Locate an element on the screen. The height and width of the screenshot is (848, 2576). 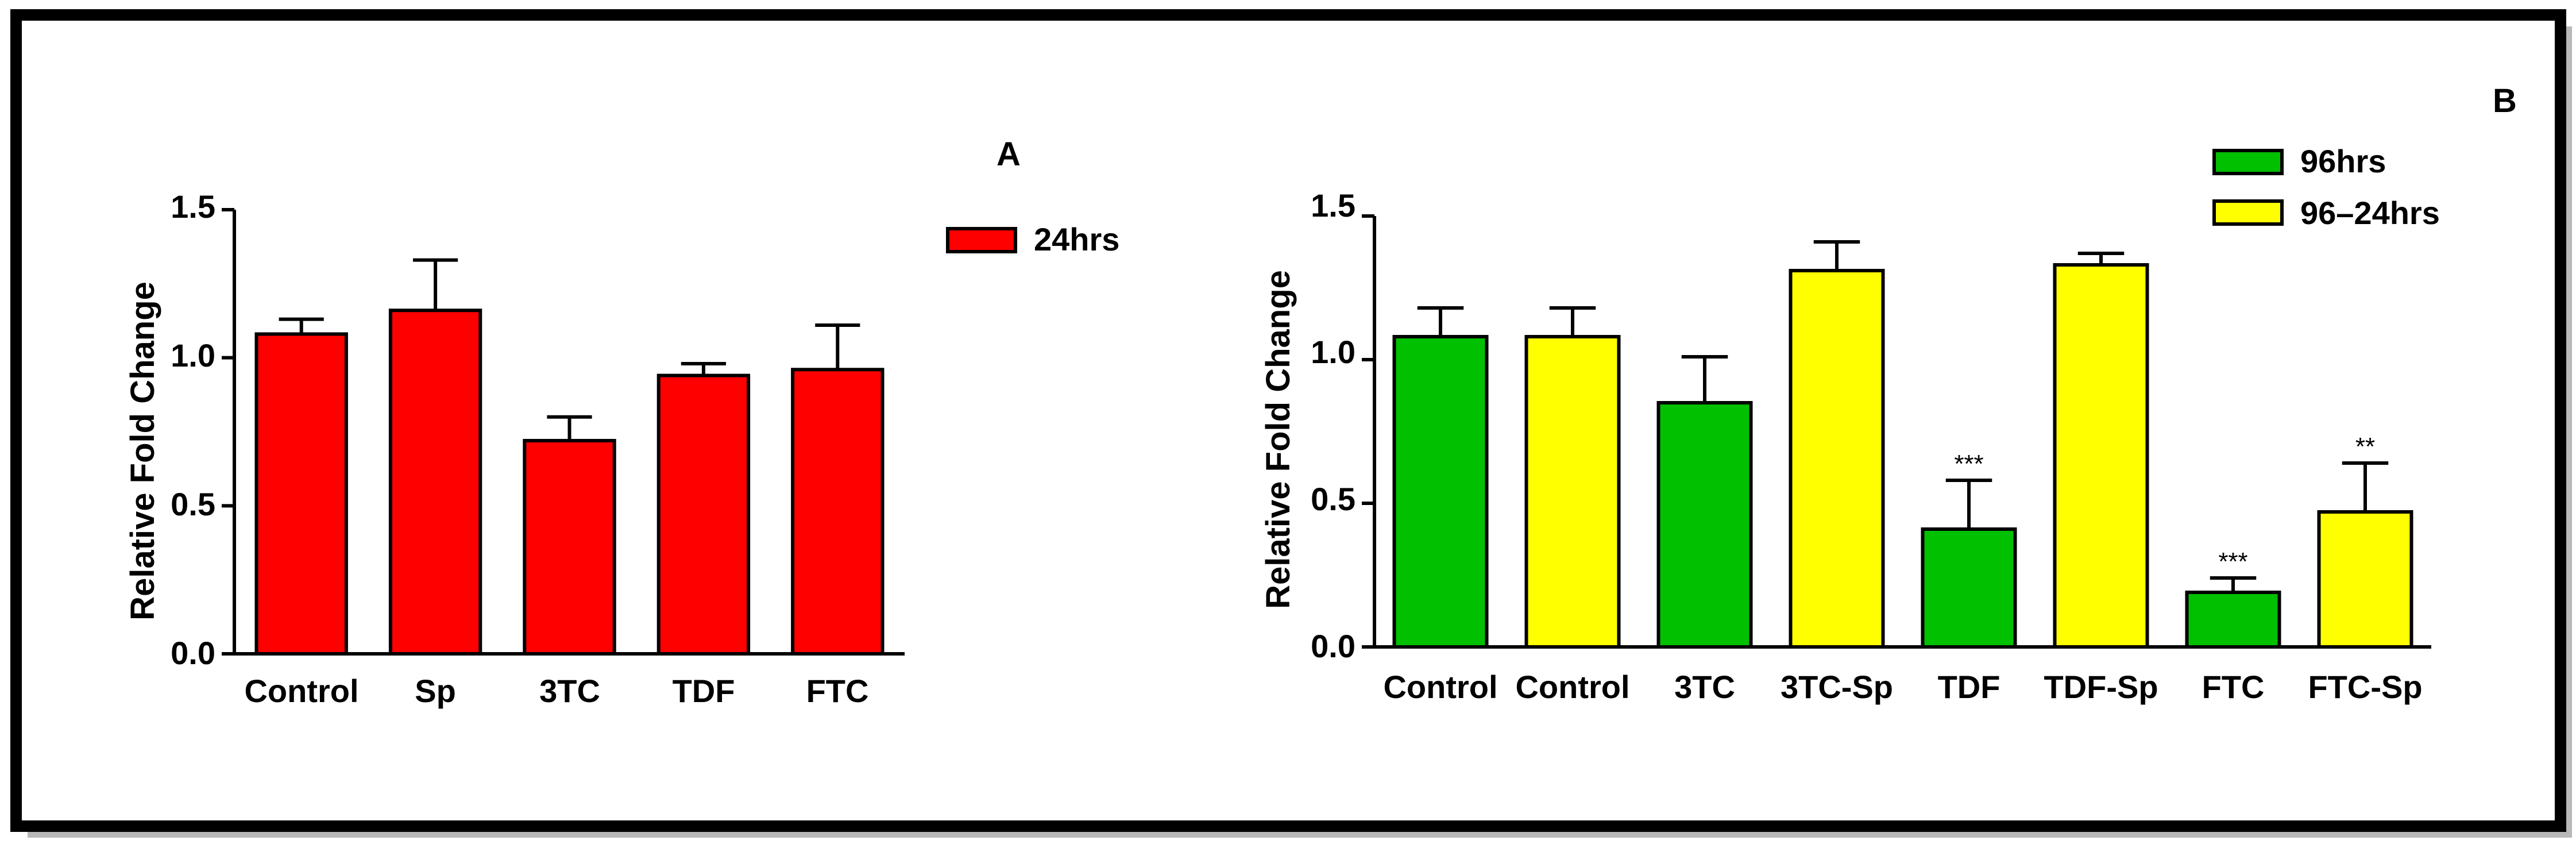
chart-a-ytick-label: 0.5 is located at coordinates (193, 504).